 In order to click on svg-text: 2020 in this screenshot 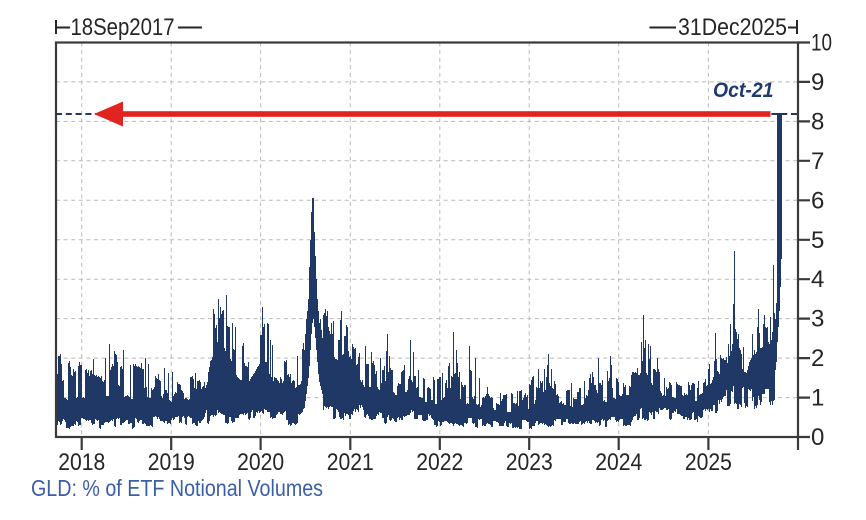, I will do `click(260, 462)`.